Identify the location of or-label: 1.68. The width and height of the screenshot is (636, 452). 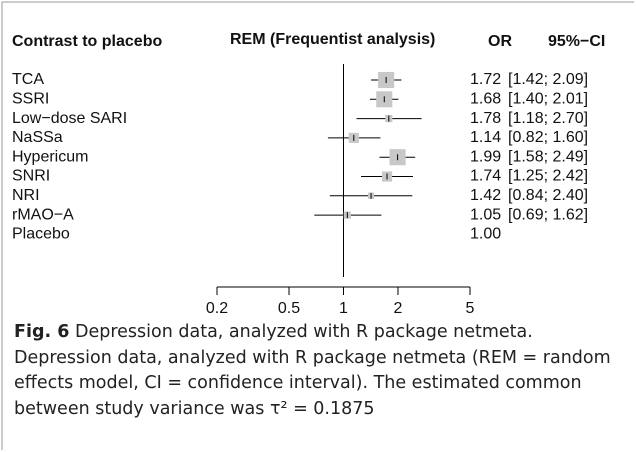
(485, 99).